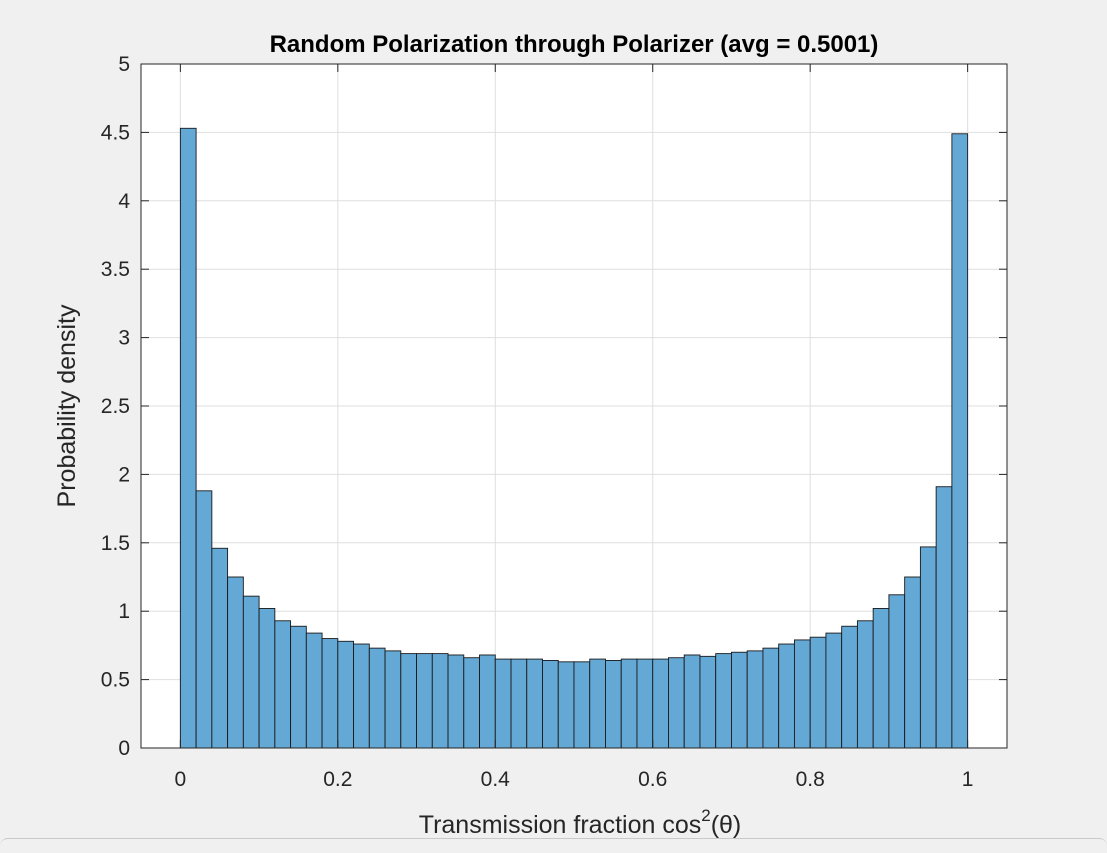  Describe the element at coordinates (124, 611) in the screenshot. I see `y-tick-label: 1` at that location.